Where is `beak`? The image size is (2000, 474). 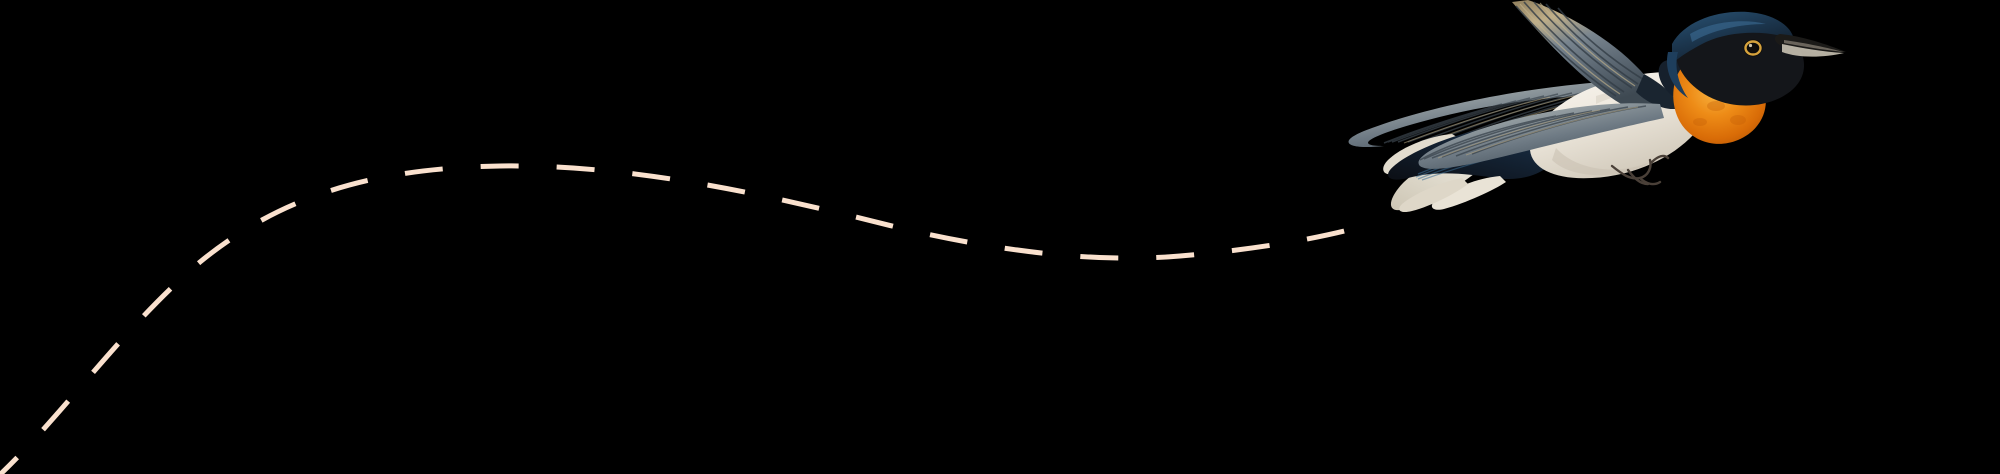
beak is located at coordinates (1810, 45).